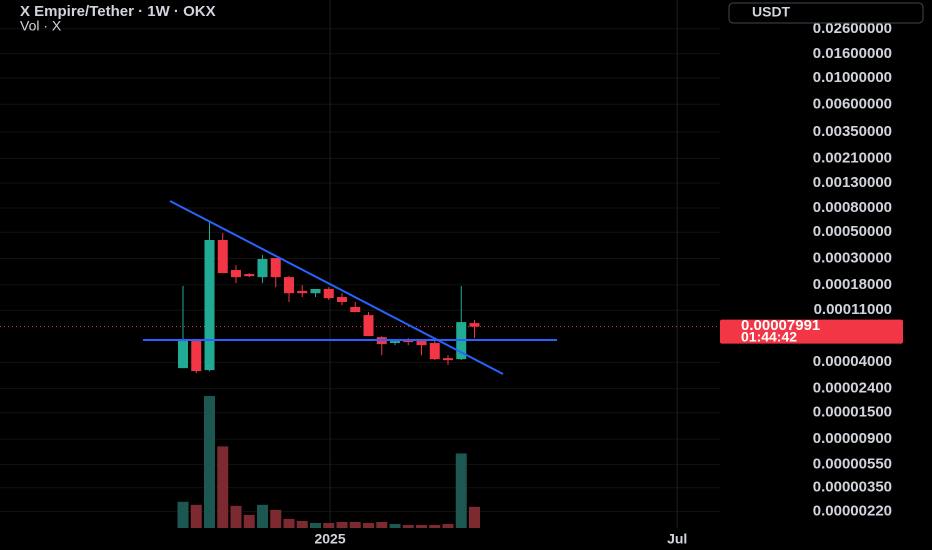 The height and width of the screenshot is (550, 932). Describe the element at coordinates (118, 11) in the screenshot. I see `chart-title: X Empire/Tether · 1W · OKX` at that location.